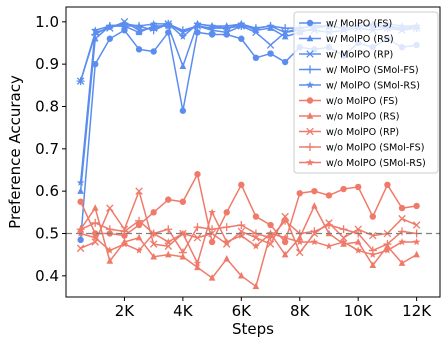 The image size is (448, 338). What do you see at coordinates (372, 70) in the screenshot?
I see `legend-label: w/ MolPO (SMol-FS)` at bounding box center [372, 70].